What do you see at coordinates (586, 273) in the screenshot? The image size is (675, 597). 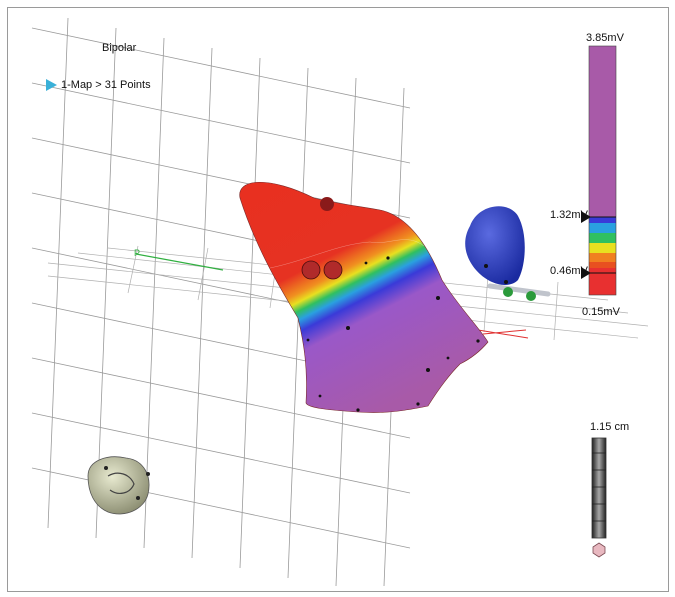 I see `lower-threshold-marker` at bounding box center [586, 273].